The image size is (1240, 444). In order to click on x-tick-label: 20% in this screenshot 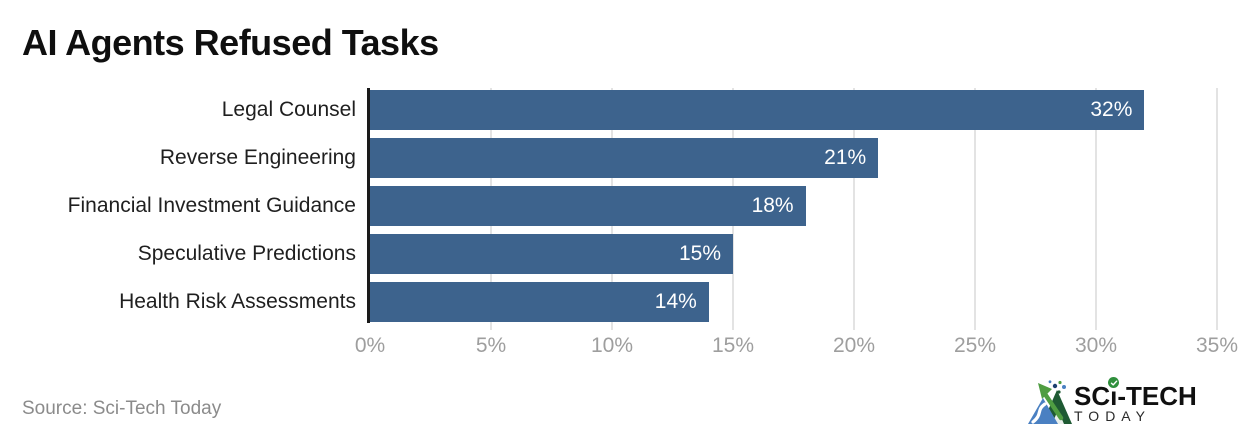, I will do `click(854, 345)`.